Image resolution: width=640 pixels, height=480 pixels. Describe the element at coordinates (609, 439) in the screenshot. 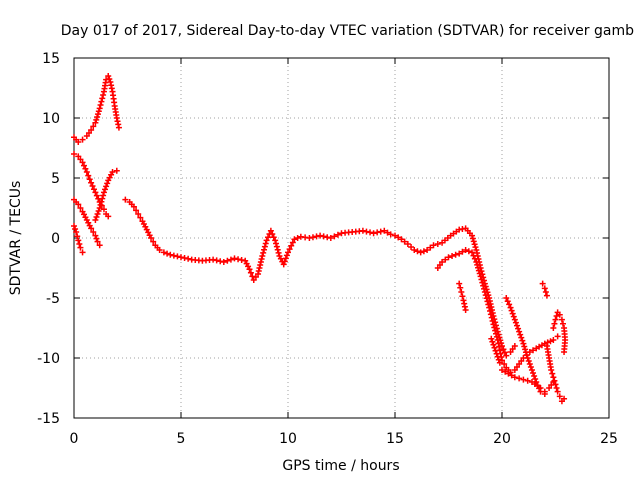

I see `x-tick-label: 25` at that location.